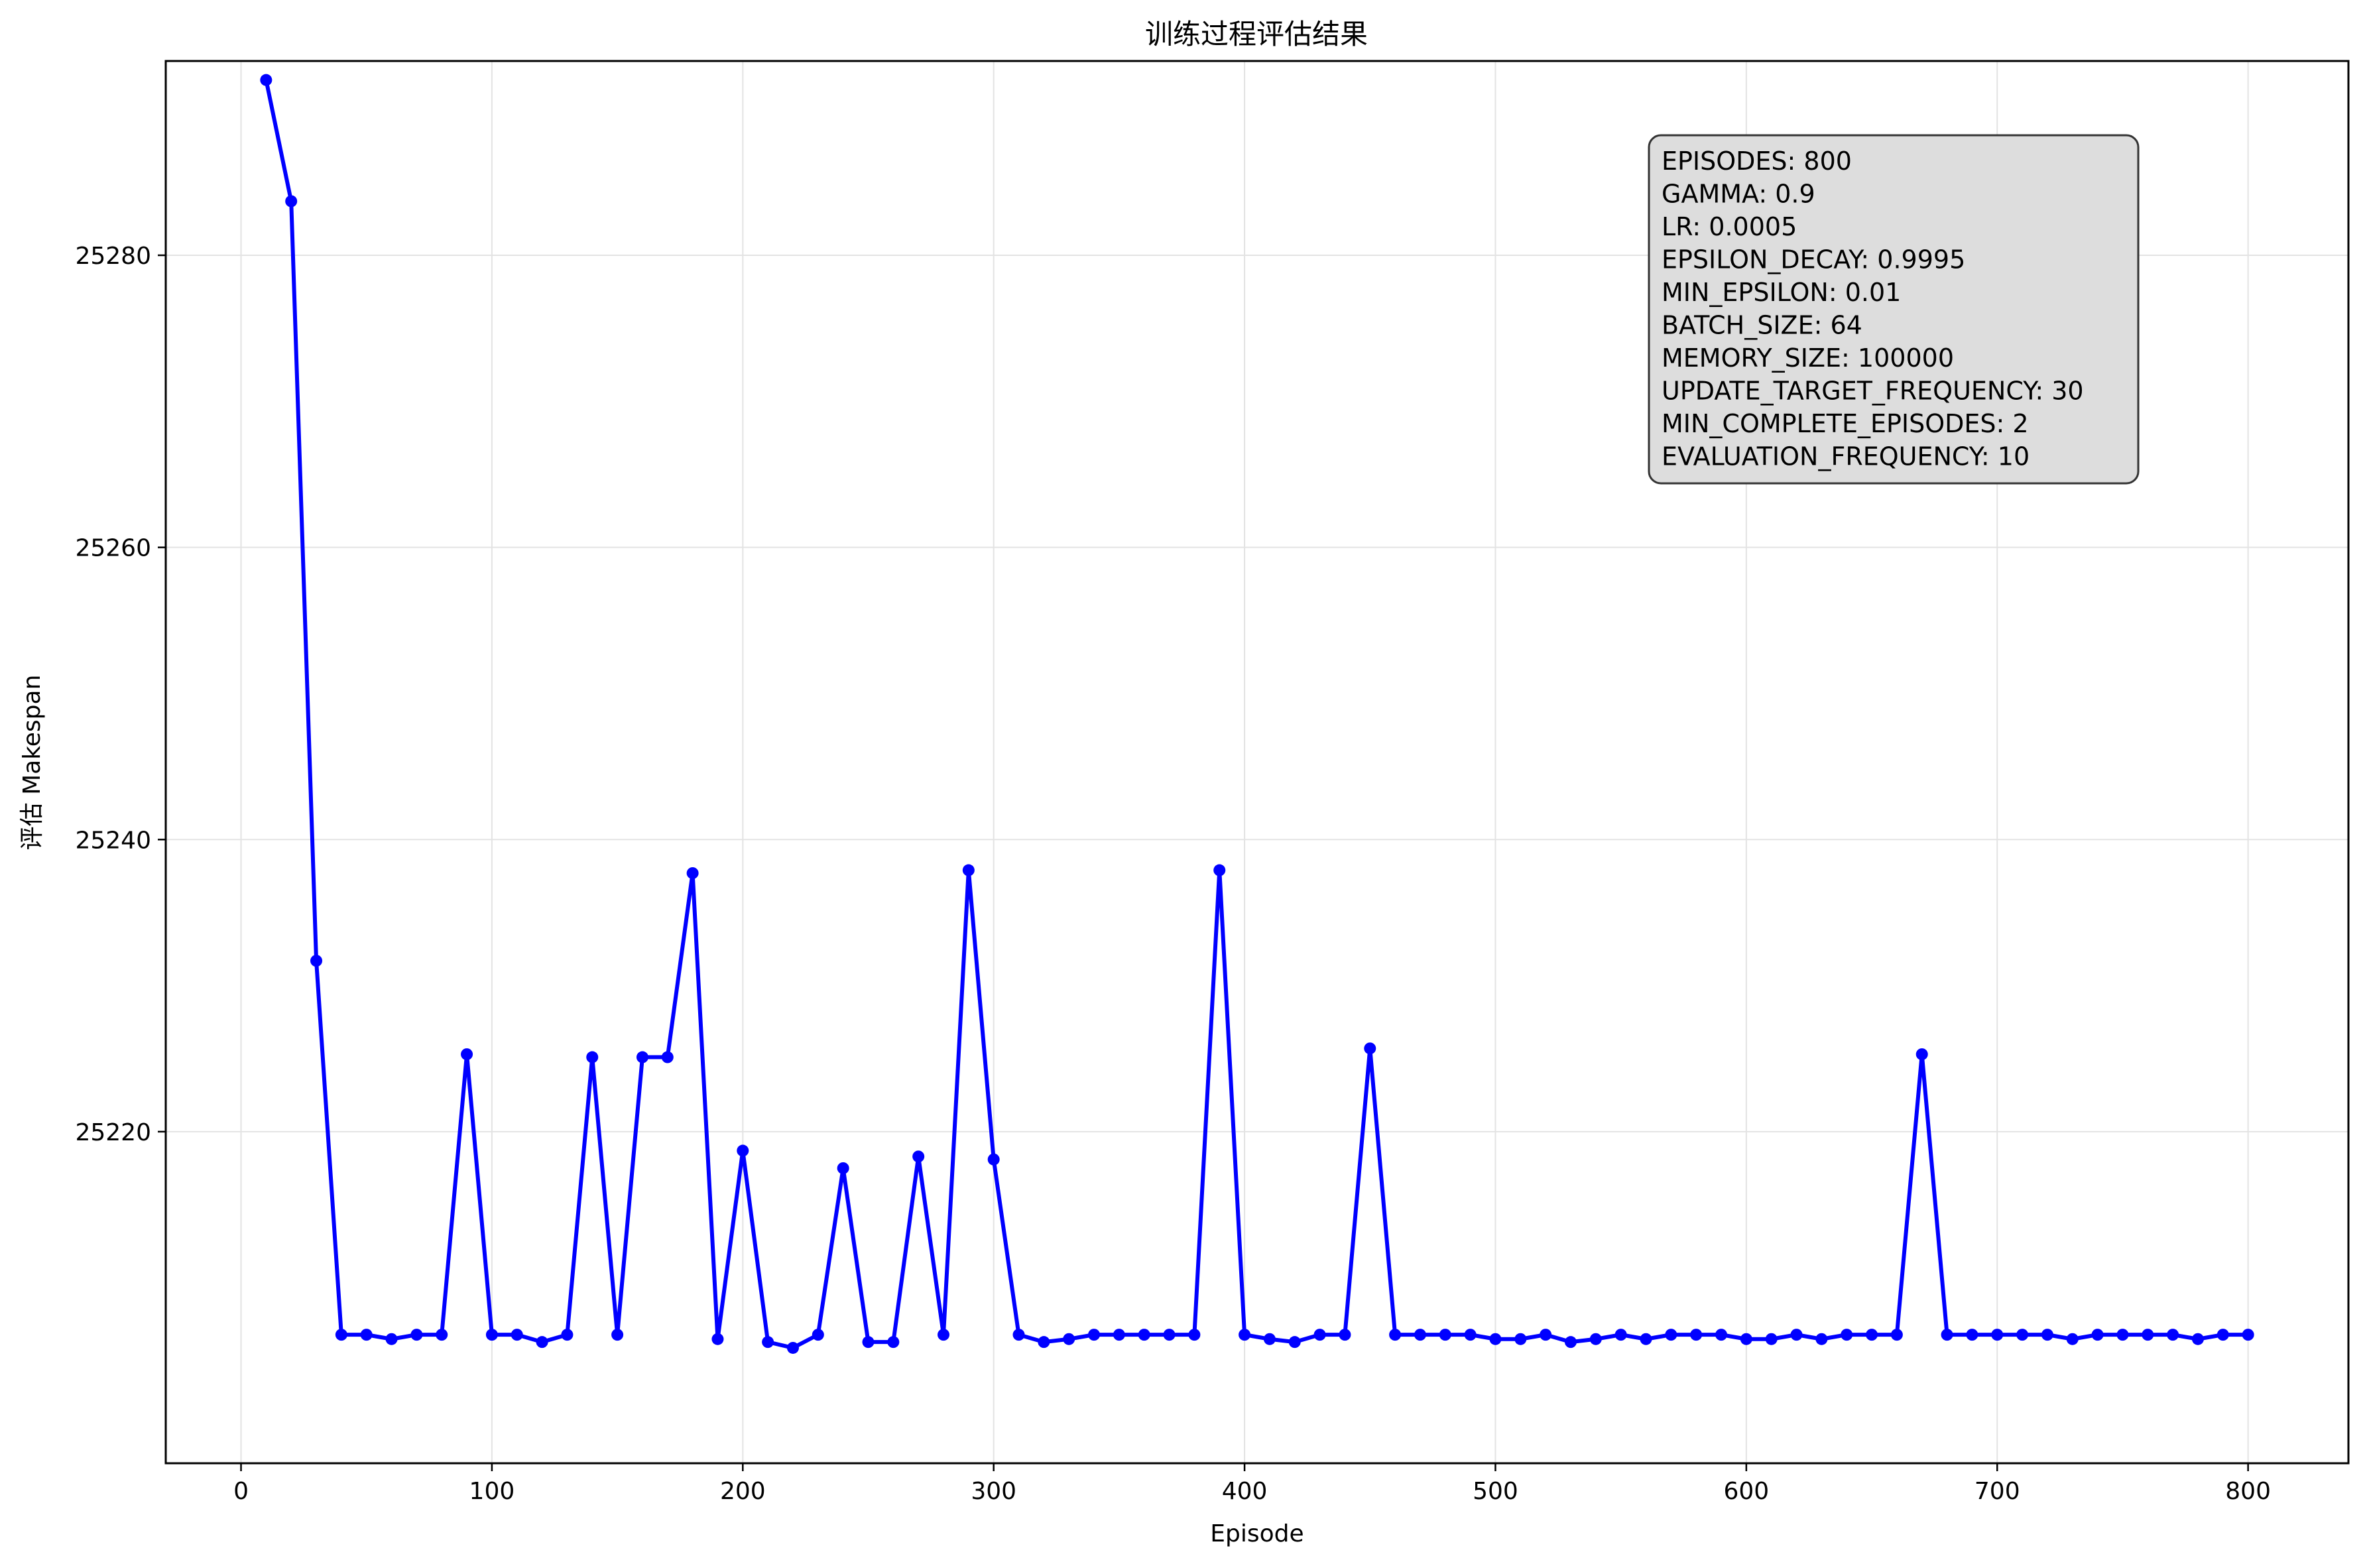 The image size is (2367, 1568). Describe the element at coordinates (1245, 1491) in the screenshot. I see `x-tick-label: 400` at that location.